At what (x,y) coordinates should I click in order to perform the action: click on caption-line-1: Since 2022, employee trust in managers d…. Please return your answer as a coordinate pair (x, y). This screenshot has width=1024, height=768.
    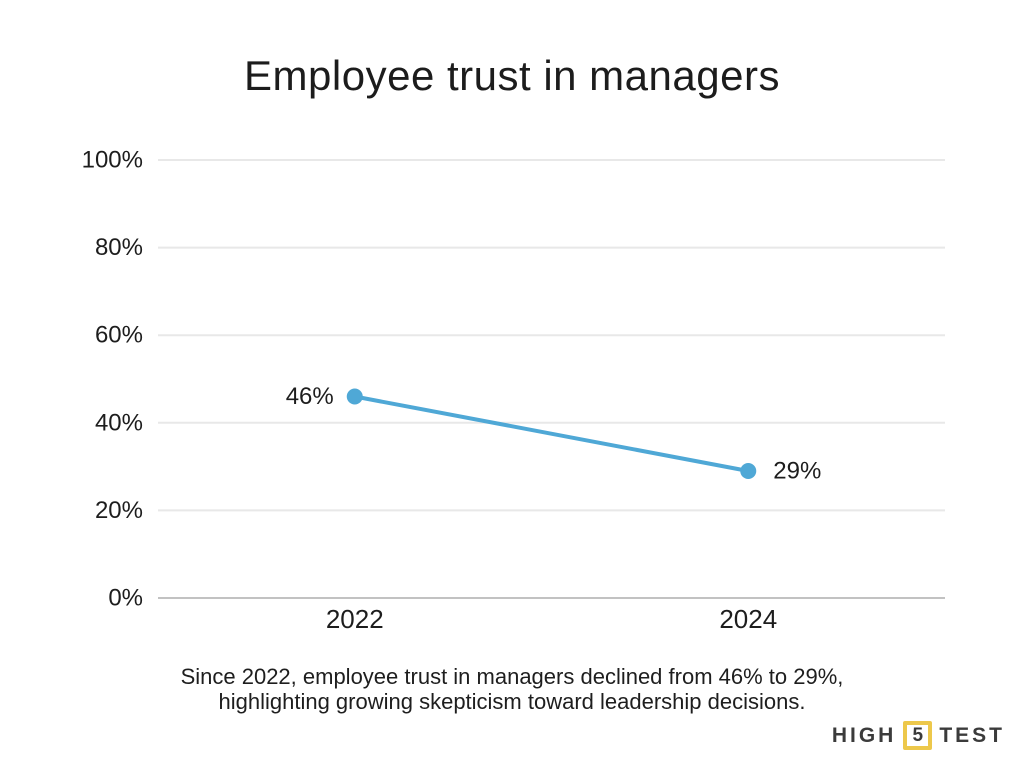
    Looking at the image, I should click on (512, 676).